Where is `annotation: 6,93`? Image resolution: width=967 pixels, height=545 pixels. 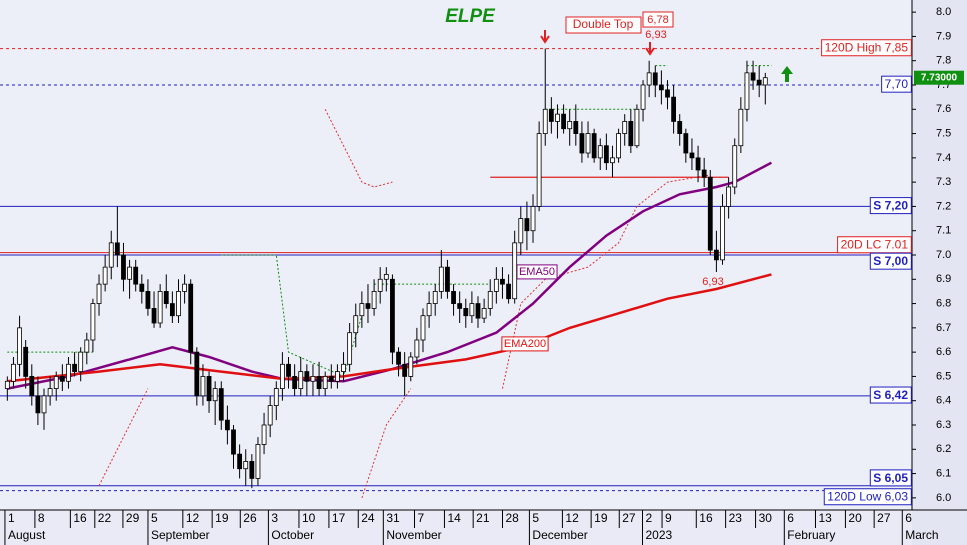 annotation: 6,93 is located at coordinates (655, 35).